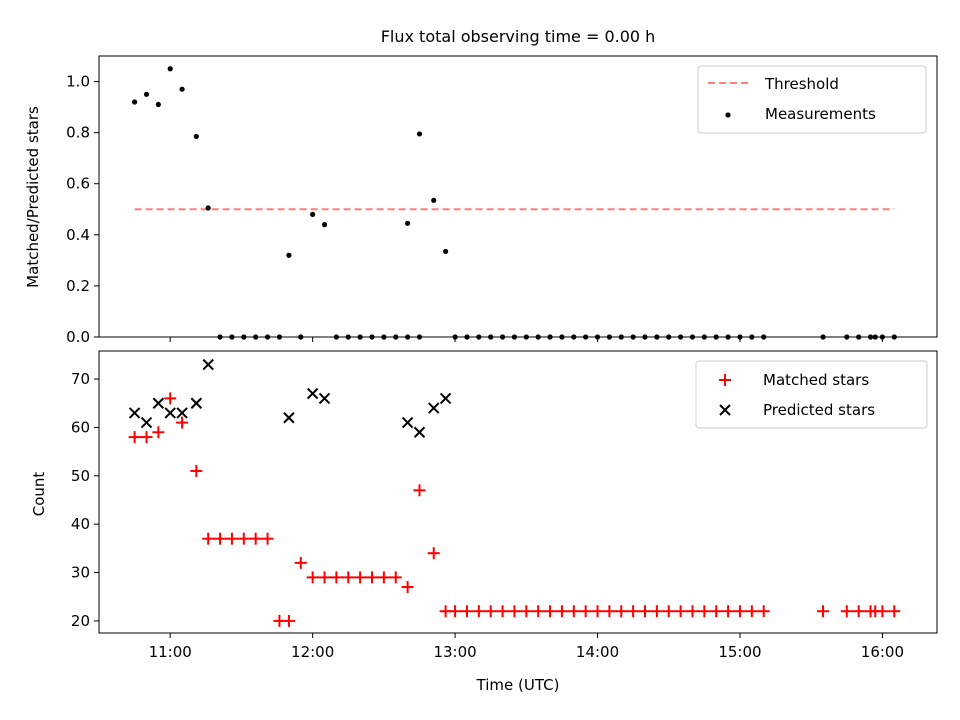 This screenshot has width=960, height=720. What do you see at coordinates (725, 380) in the screenshot?
I see `legend-matched-swatch` at bounding box center [725, 380].